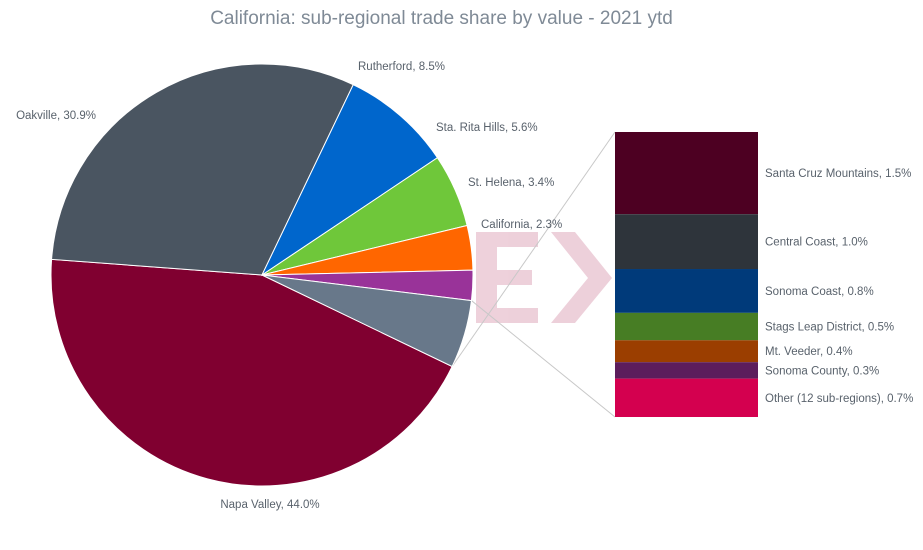  Describe the element at coordinates (269, 505) in the screenshot. I see `slice-label-napa-valley: Napa Valley, 44.0%` at that location.